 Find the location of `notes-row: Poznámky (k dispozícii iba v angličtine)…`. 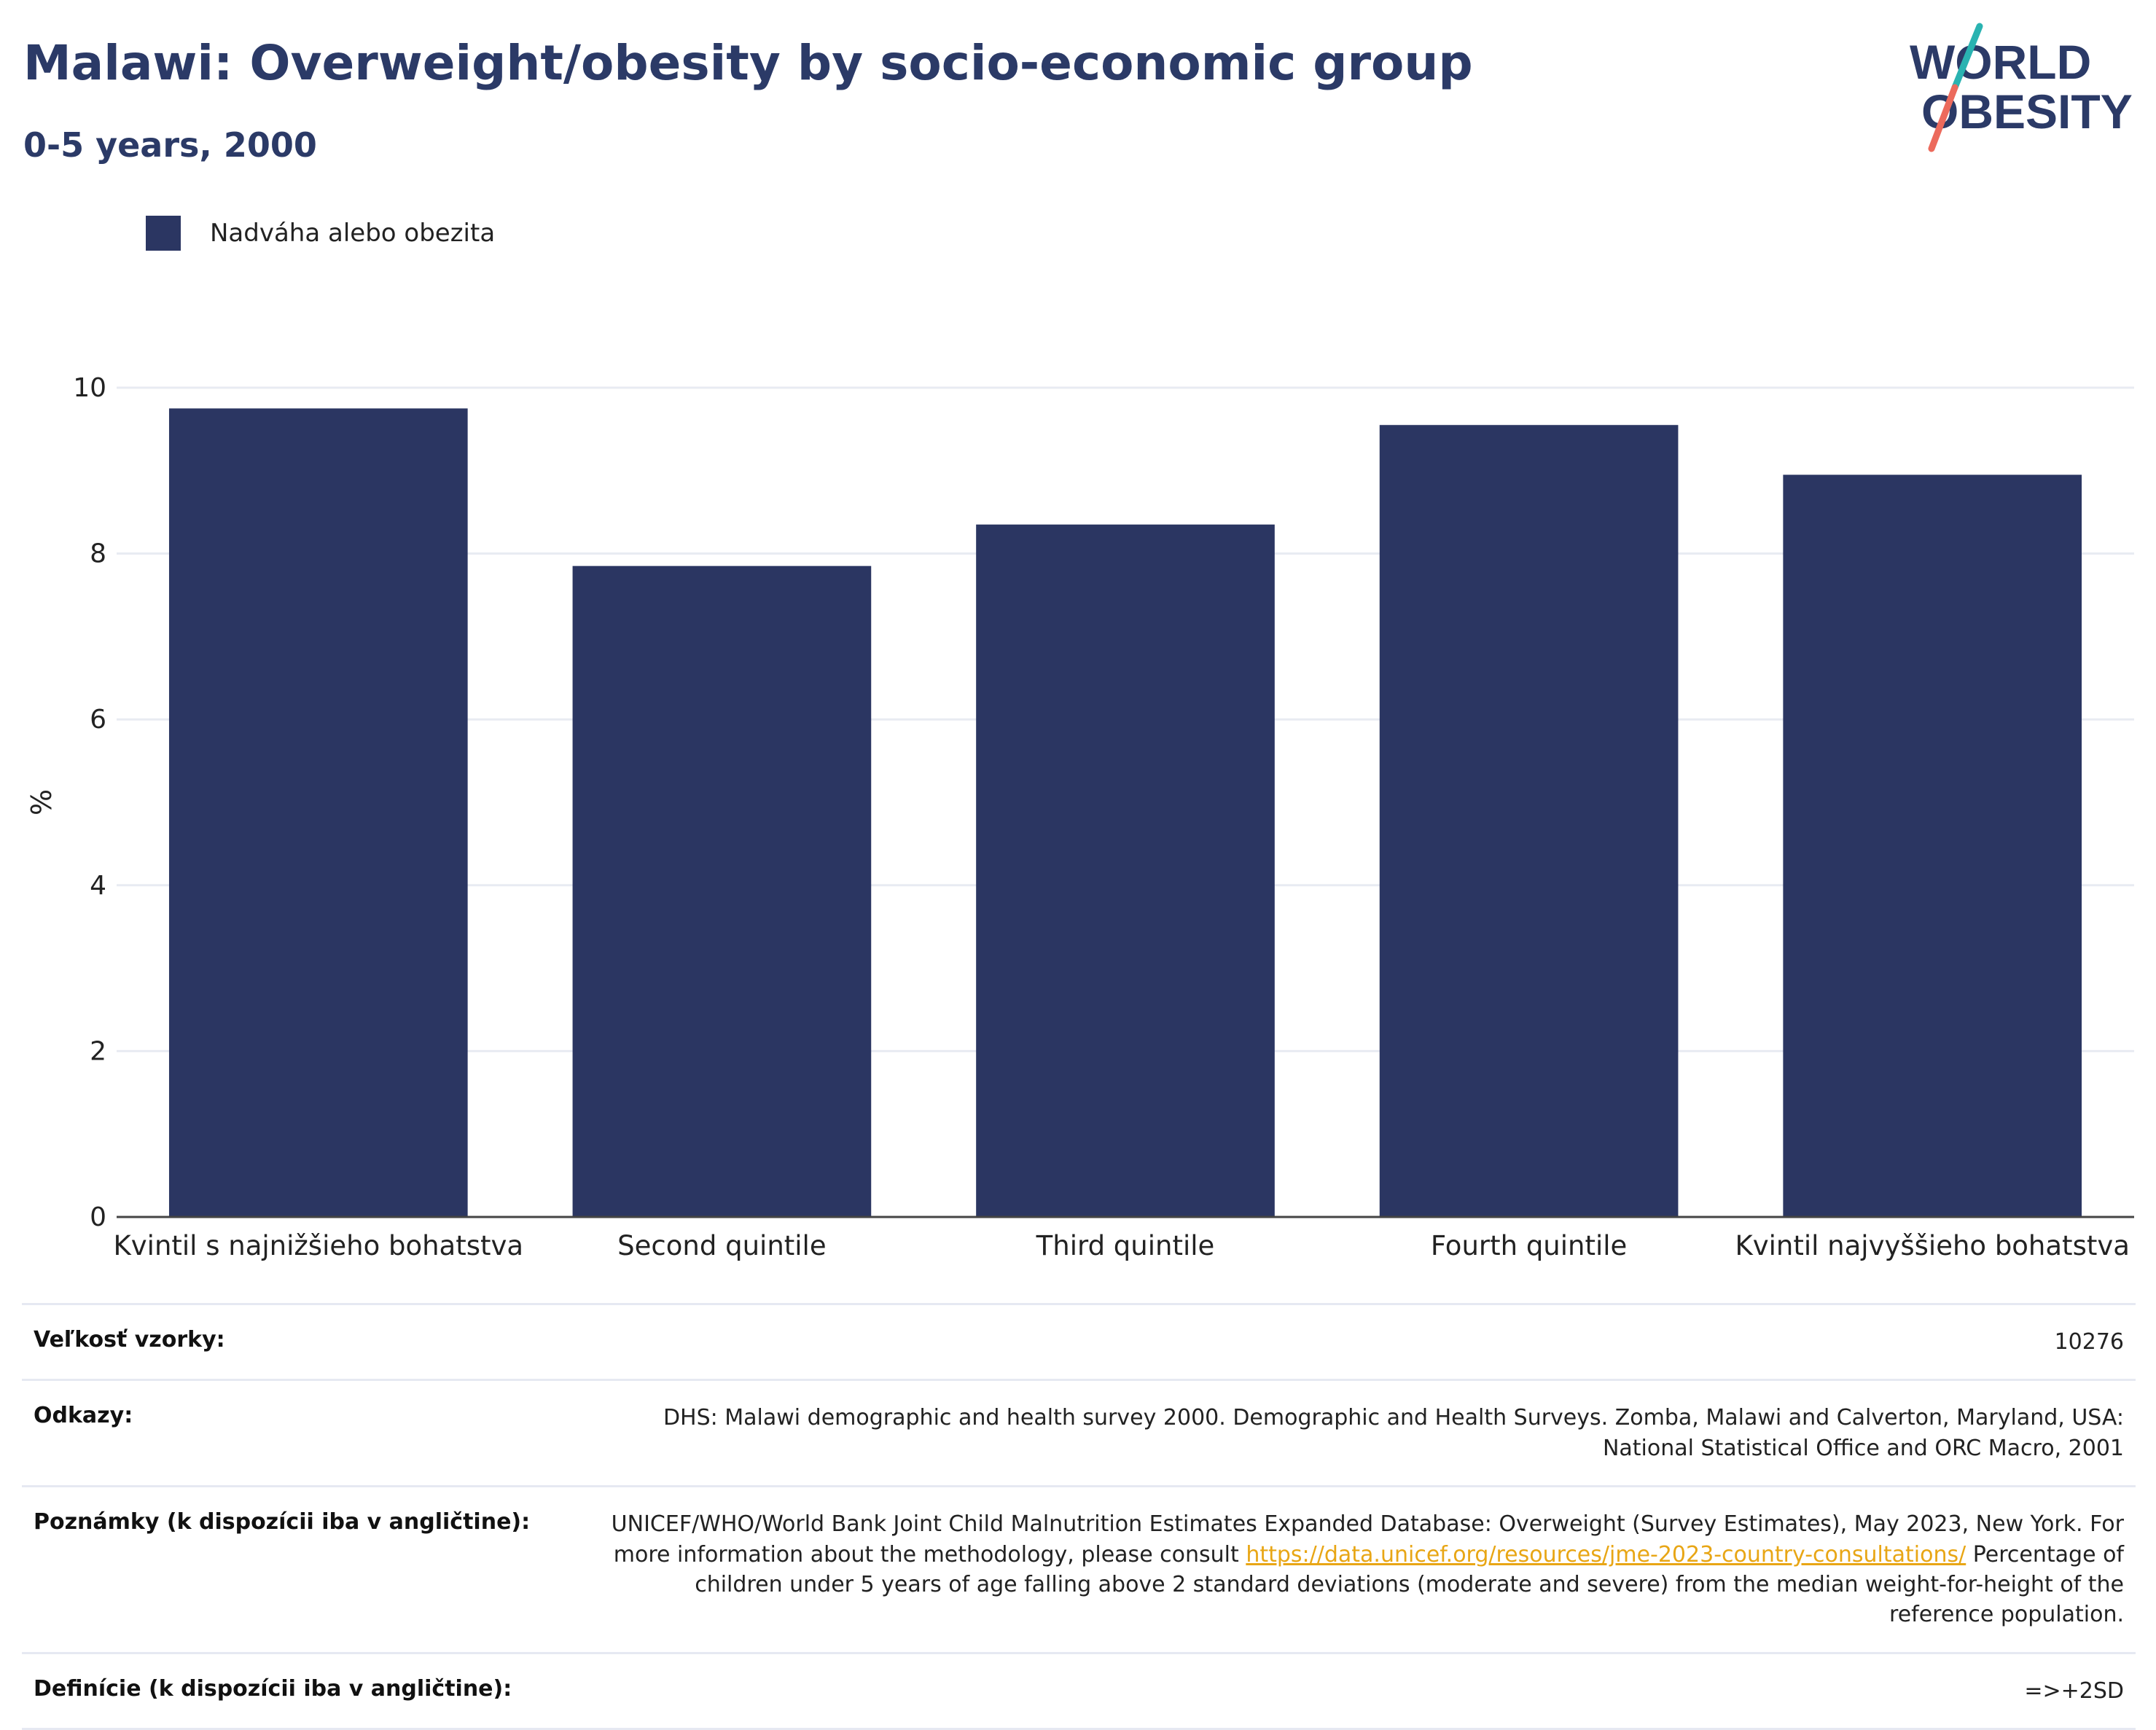

notes-row: Poznámky (k dispozícii iba v angličtine)… is located at coordinates (1079, 1568).